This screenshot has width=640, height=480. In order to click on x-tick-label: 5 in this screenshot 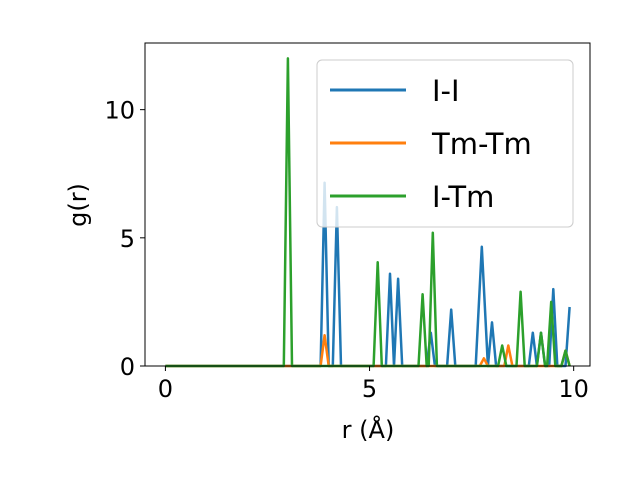, I will do `click(369, 389)`.